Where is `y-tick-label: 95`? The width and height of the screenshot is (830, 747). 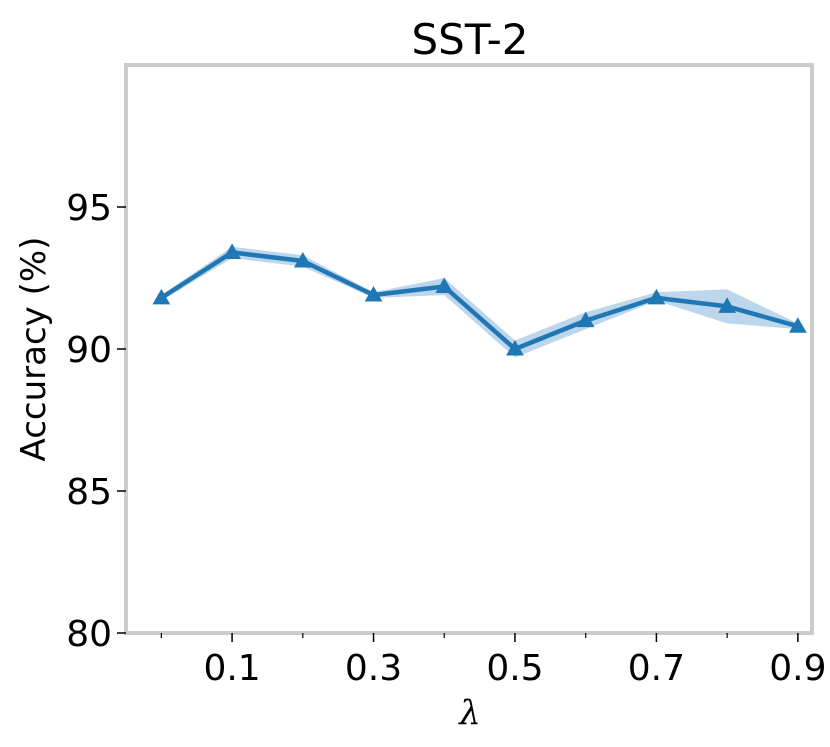
y-tick-label: 95 is located at coordinates (89, 208).